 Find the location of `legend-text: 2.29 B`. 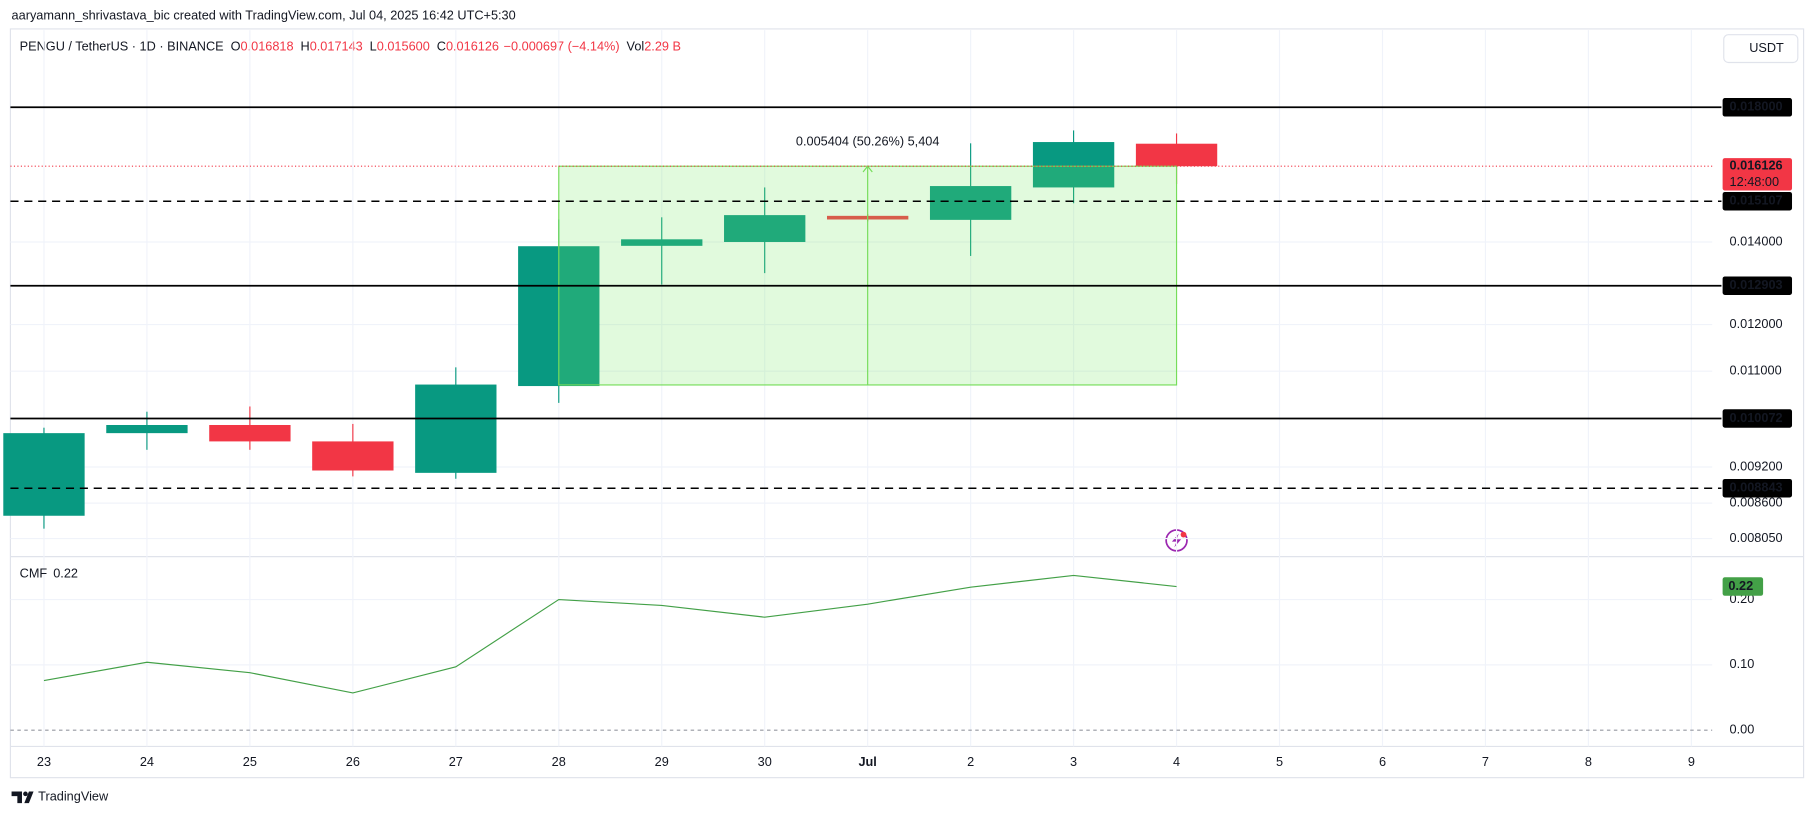

legend-text: 2.29 B is located at coordinates (662, 46).